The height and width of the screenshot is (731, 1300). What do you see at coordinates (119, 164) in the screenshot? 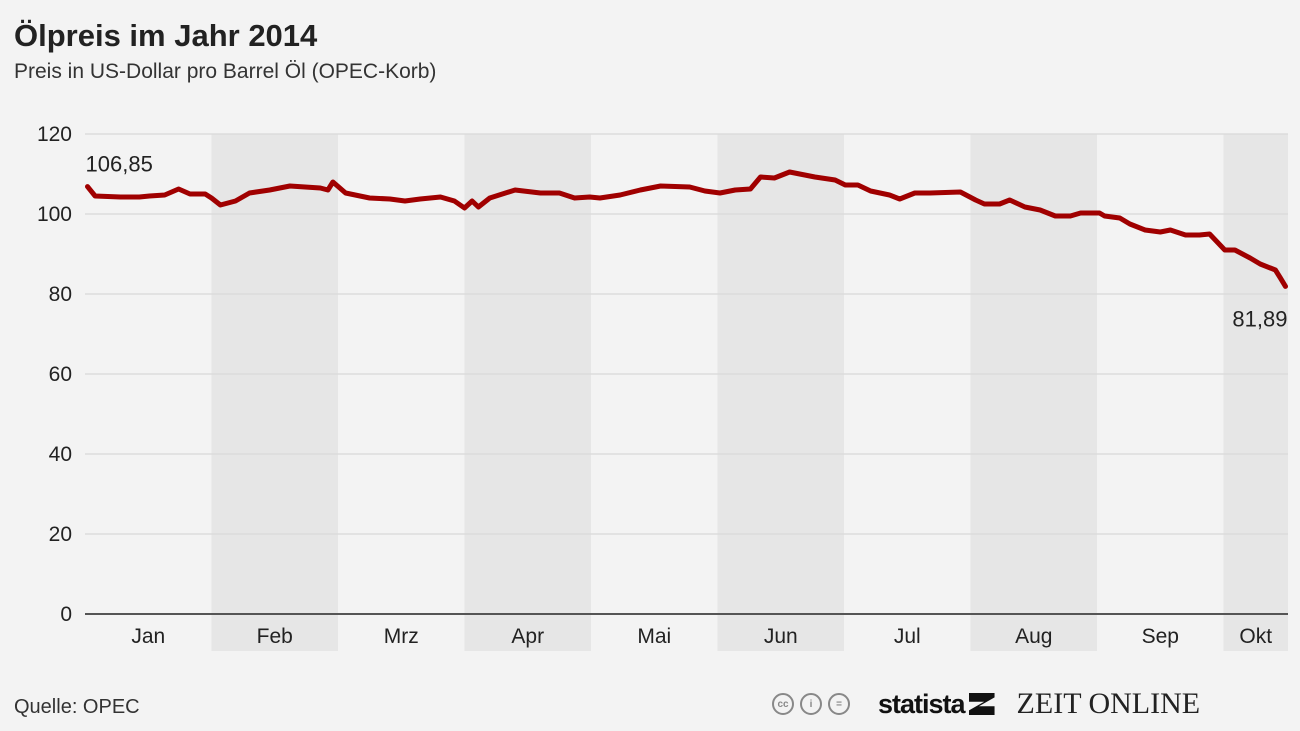
I see `data-label: 106,85` at bounding box center [119, 164].